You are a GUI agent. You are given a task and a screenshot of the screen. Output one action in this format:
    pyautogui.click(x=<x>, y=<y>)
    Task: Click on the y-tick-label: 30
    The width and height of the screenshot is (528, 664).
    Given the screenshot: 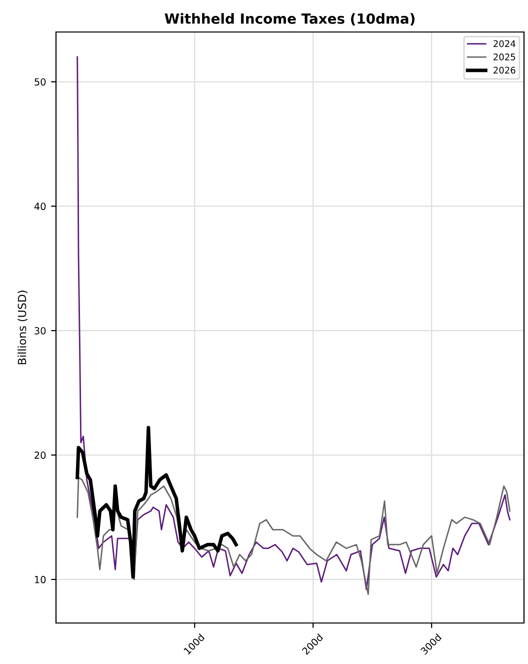 What is the action you would take?
    pyautogui.click(x=40, y=330)
    